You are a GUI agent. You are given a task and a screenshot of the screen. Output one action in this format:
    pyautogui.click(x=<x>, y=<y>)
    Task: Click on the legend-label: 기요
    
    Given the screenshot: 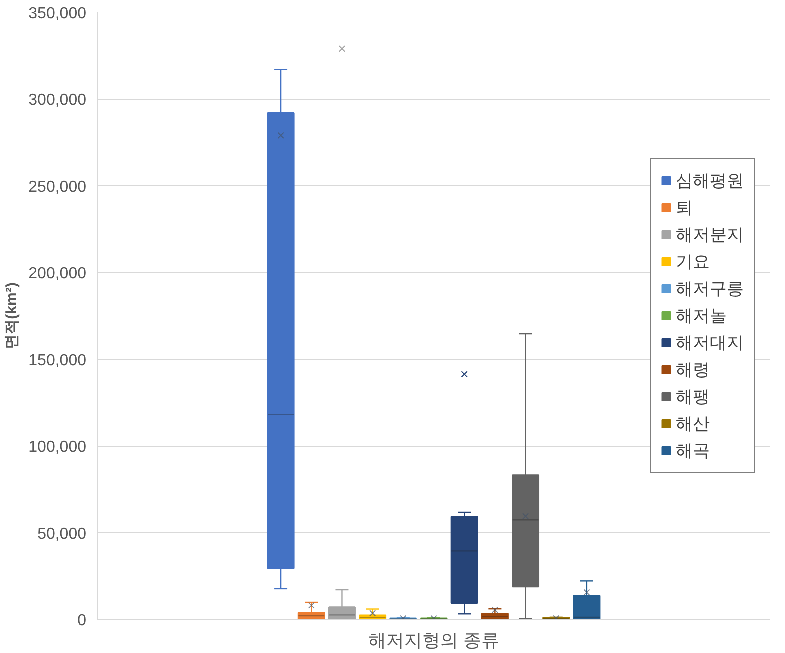 What is the action you would take?
    pyautogui.click(x=693, y=262)
    